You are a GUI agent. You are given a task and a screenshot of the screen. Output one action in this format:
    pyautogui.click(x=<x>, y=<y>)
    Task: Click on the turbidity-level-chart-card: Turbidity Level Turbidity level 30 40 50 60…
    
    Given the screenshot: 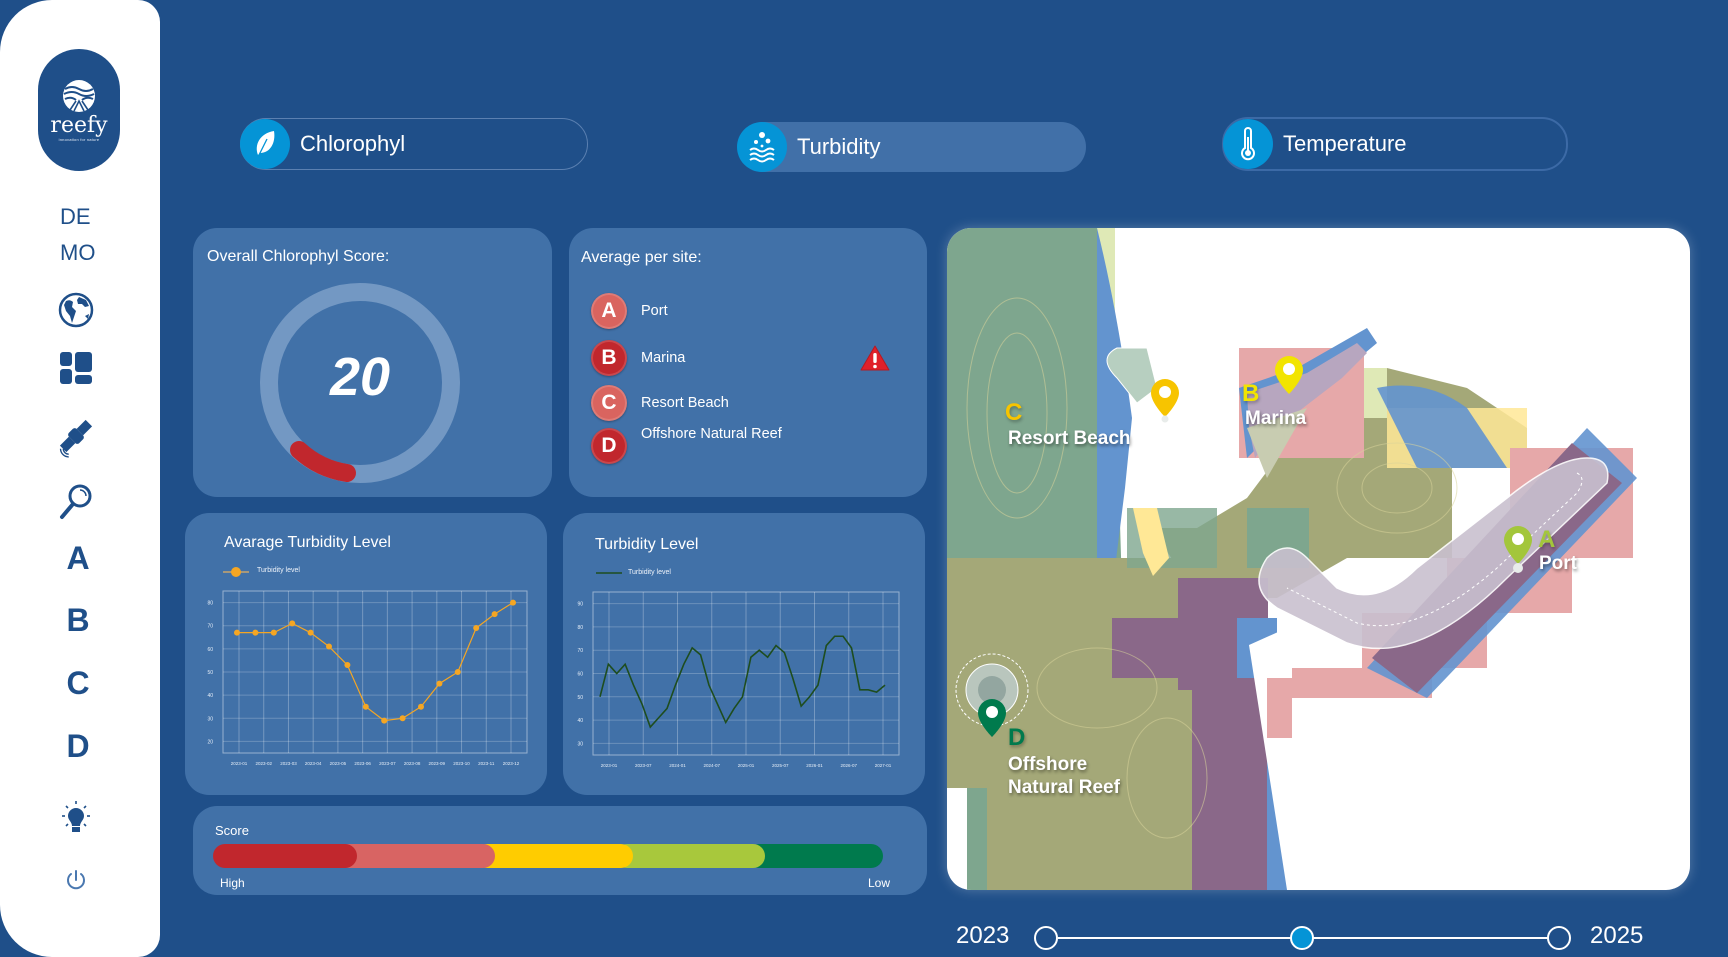 What is the action you would take?
    pyautogui.click(x=744, y=654)
    